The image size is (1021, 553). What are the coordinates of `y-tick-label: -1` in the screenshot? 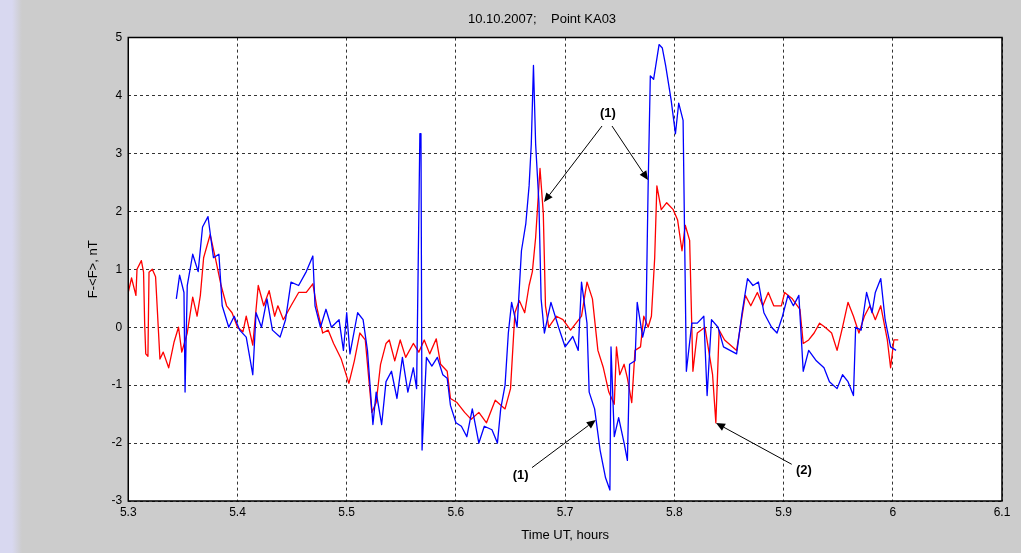 It's located at (117, 384).